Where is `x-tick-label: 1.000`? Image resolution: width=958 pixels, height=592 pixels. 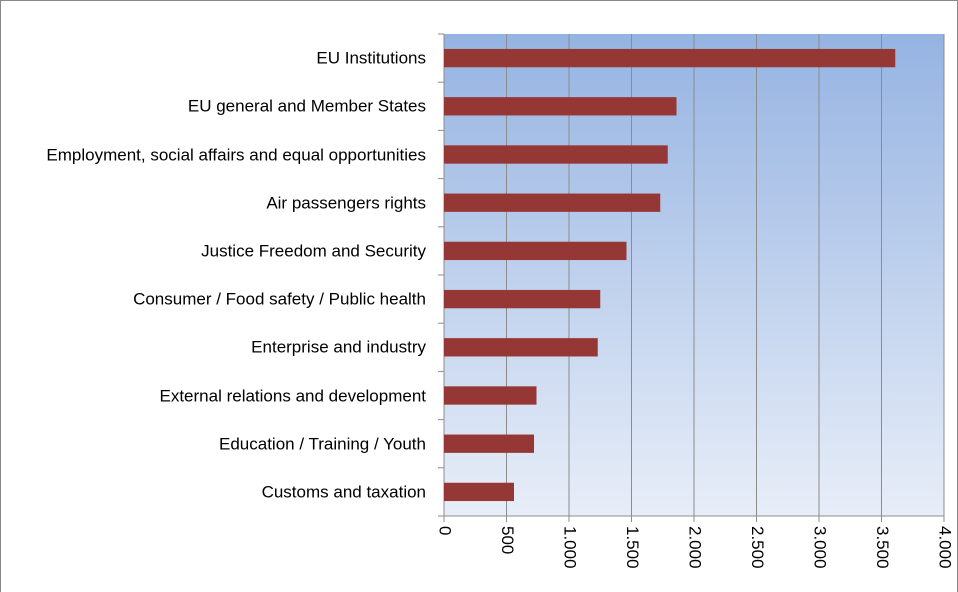 x-tick-label: 1.000 is located at coordinates (570, 547).